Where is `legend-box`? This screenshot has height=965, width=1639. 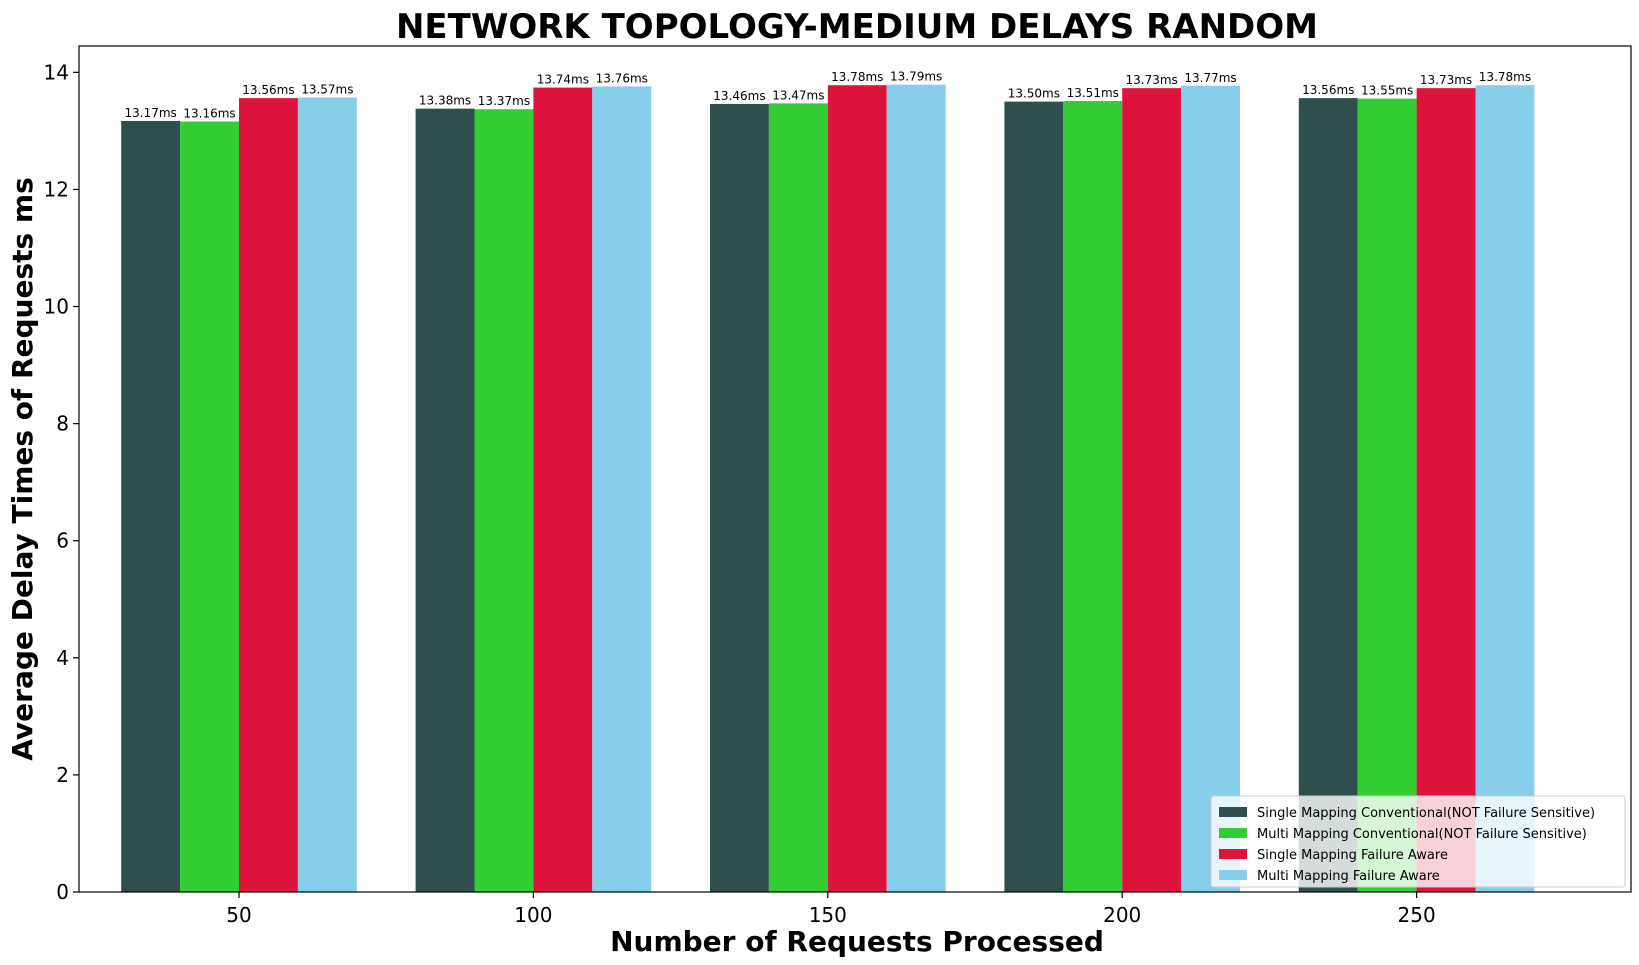
legend-box is located at coordinates (1418, 841).